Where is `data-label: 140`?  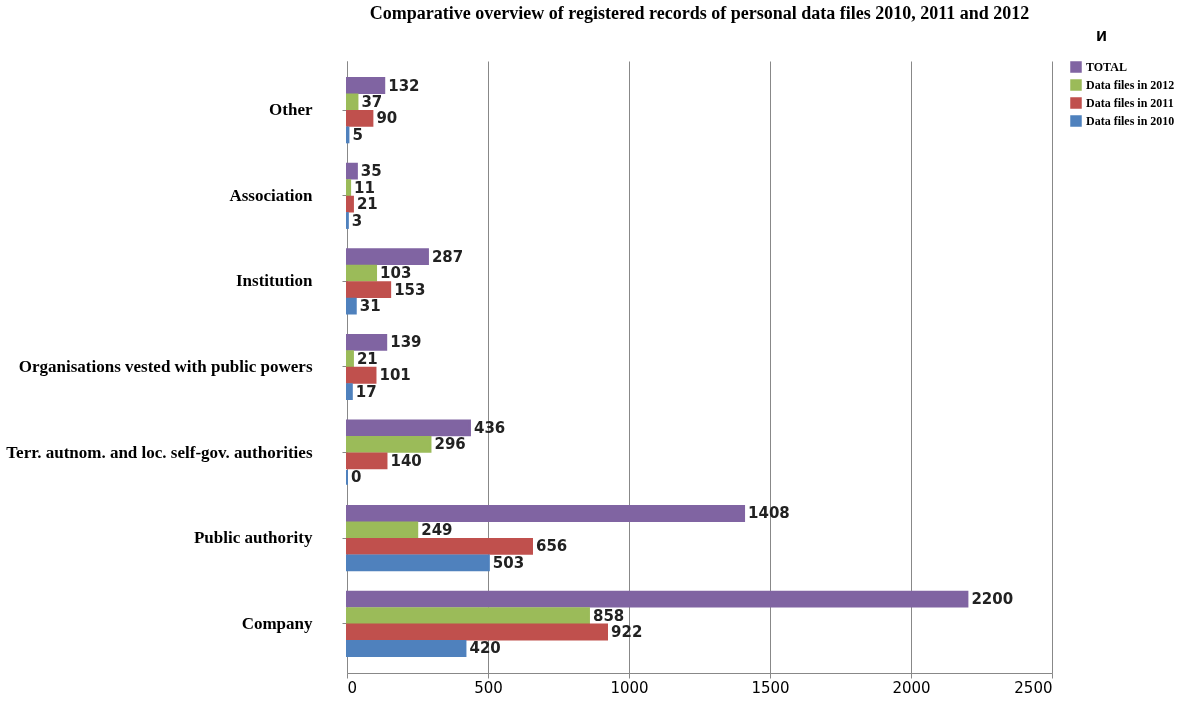
data-label: 140 is located at coordinates (406, 460).